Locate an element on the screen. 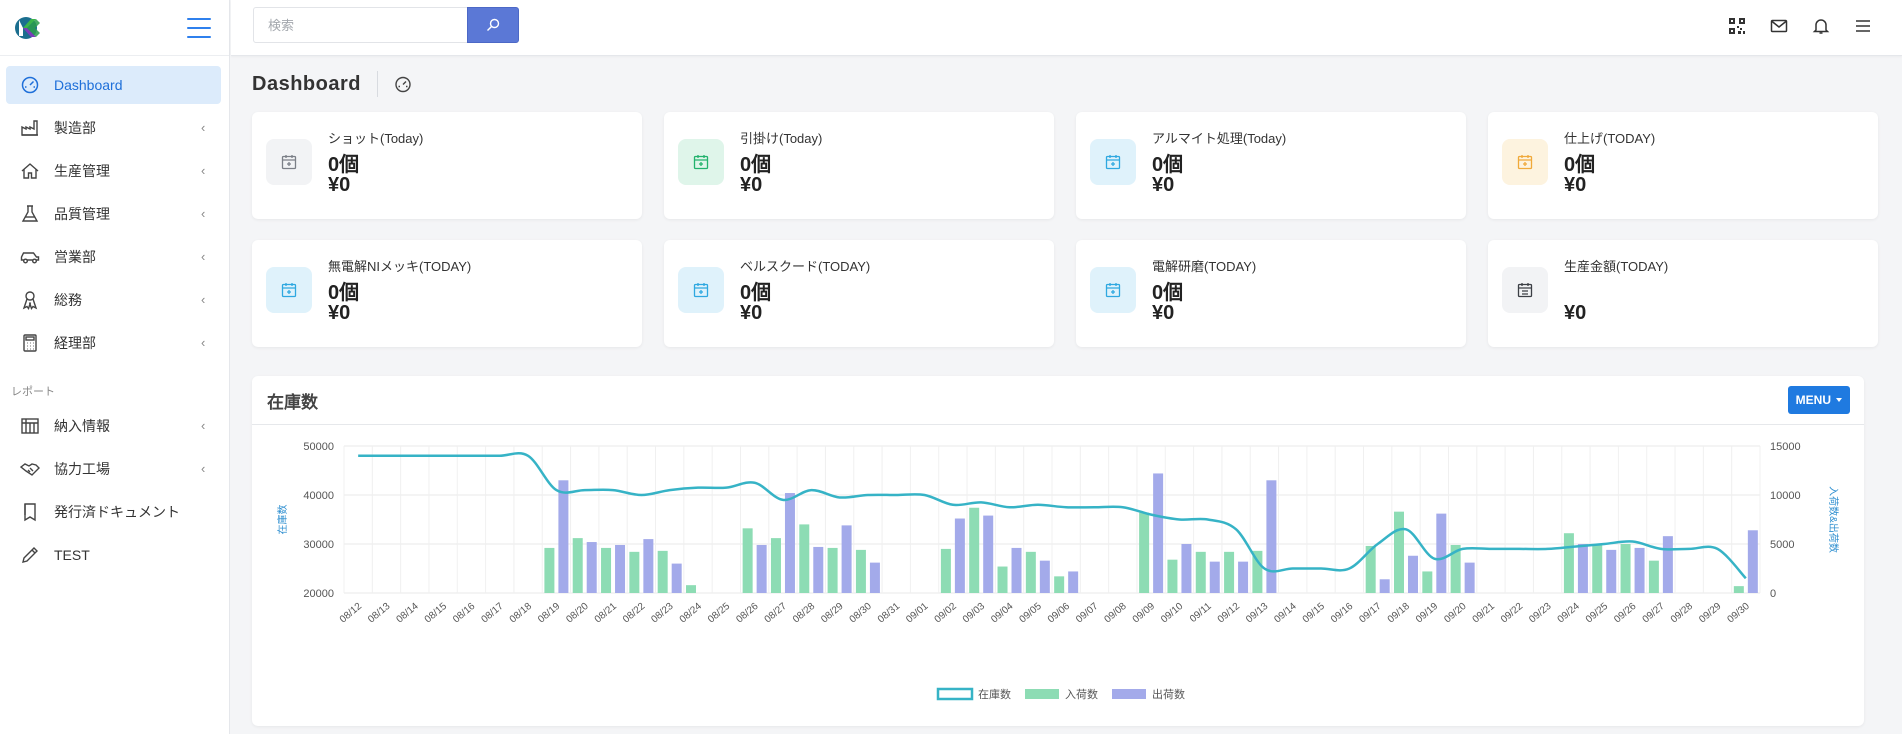 Image resolution: width=1902 pixels, height=734 pixels. menu-icon is located at coordinates (1863, 26).